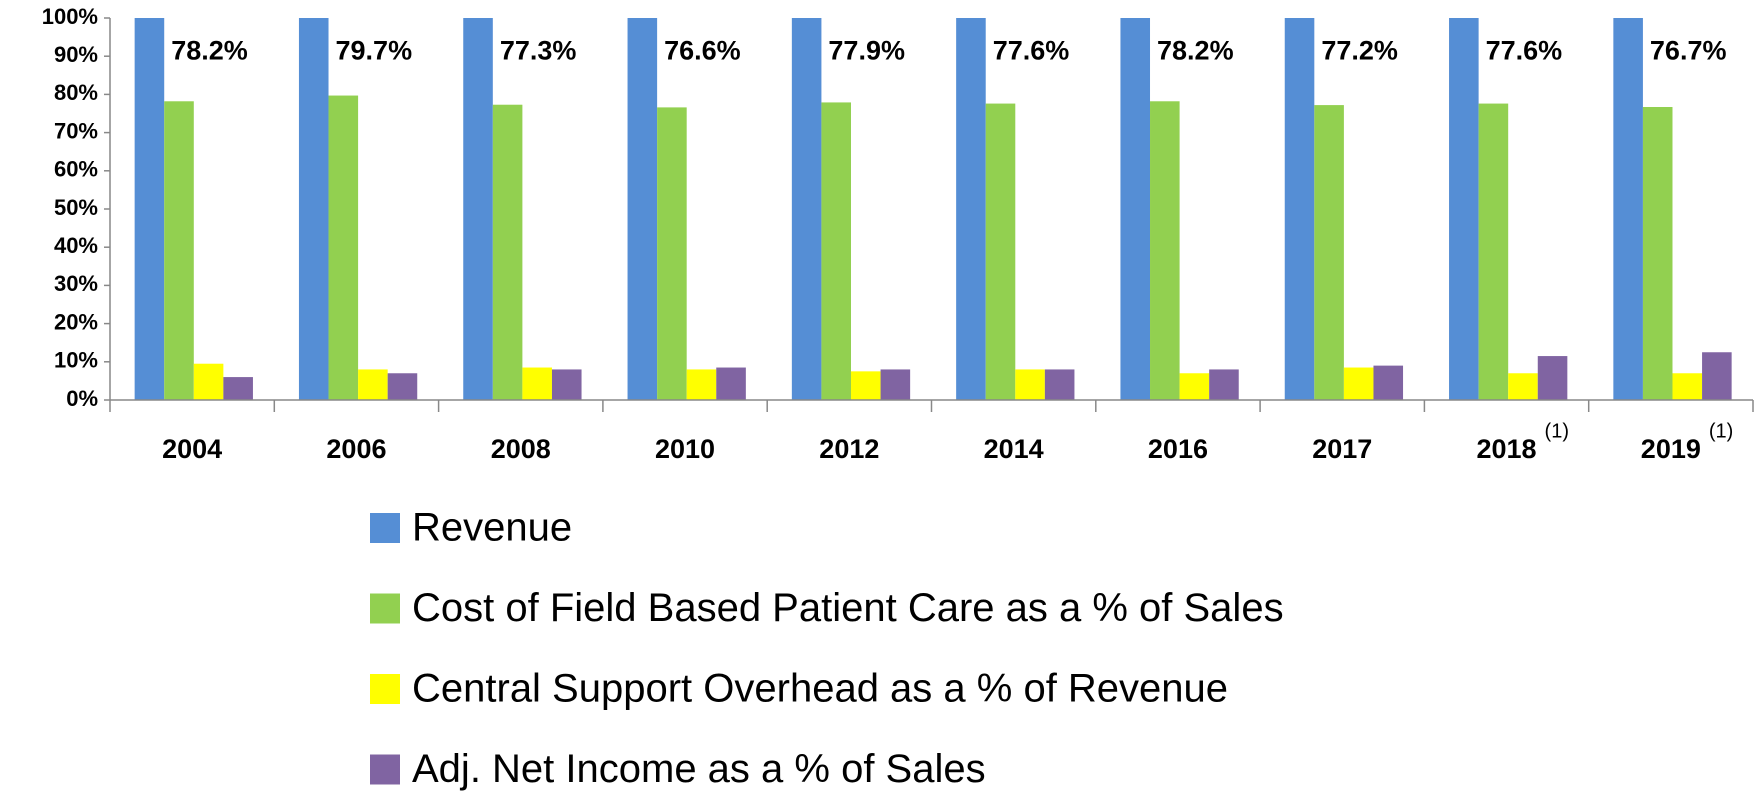  I want to click on legend-label: Adj. Net Income as a % of Sales, so click(699, 769).